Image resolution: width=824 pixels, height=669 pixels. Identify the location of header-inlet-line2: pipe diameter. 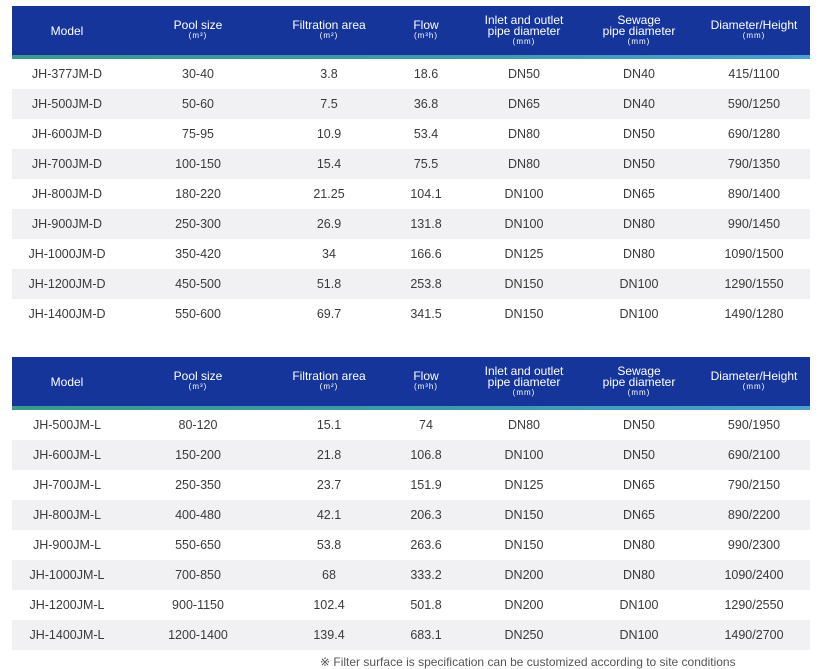
(524, 30).